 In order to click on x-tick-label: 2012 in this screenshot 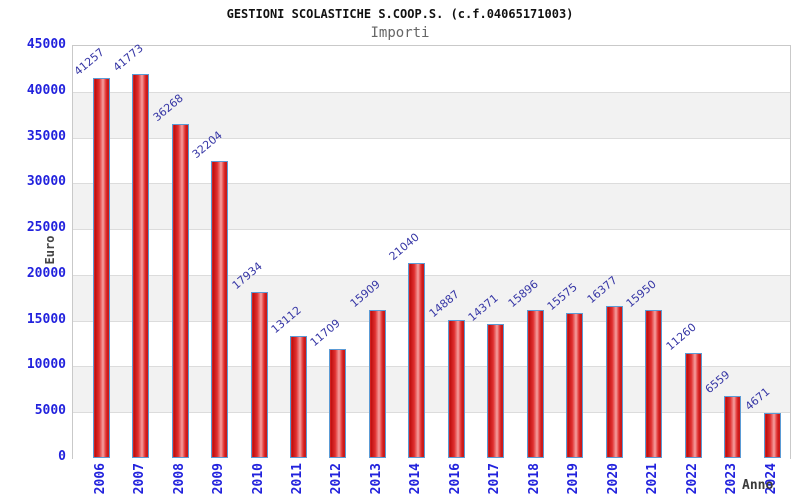, I will do `click(337, 479)`.